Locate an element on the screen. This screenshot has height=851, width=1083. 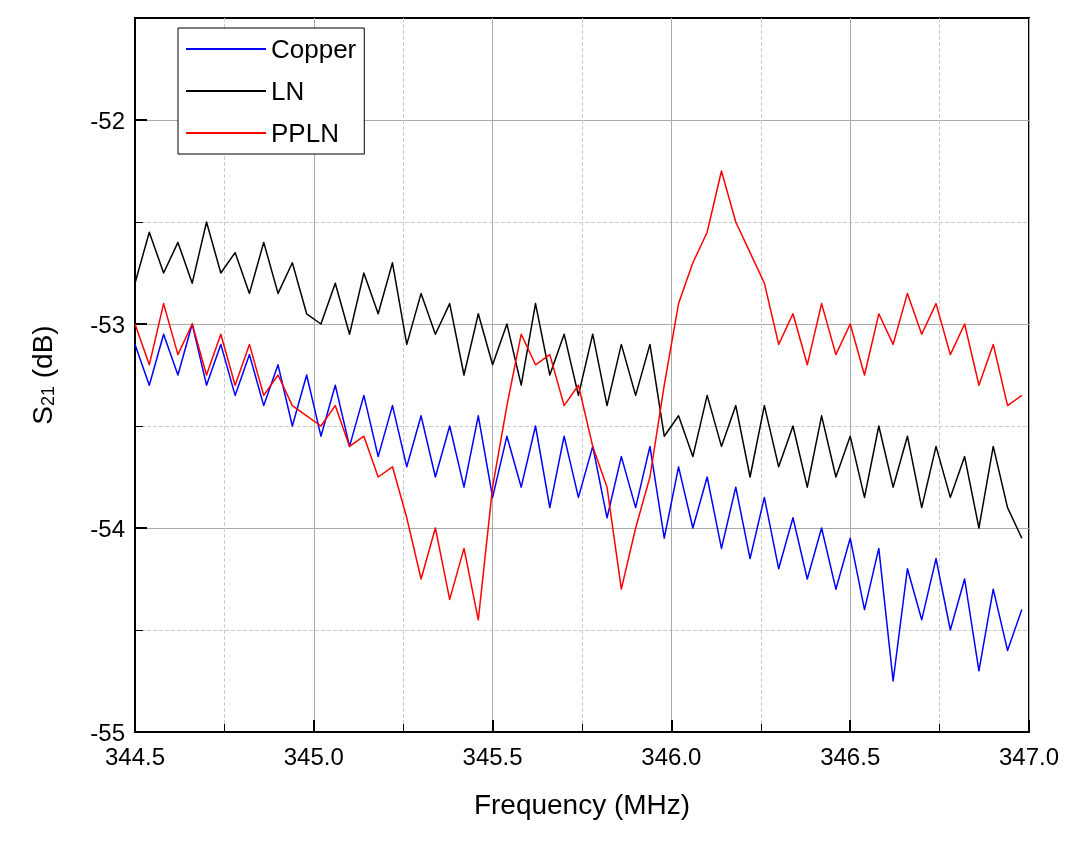
x-tick-label: 346.0 is located at coordinates (671, 756).